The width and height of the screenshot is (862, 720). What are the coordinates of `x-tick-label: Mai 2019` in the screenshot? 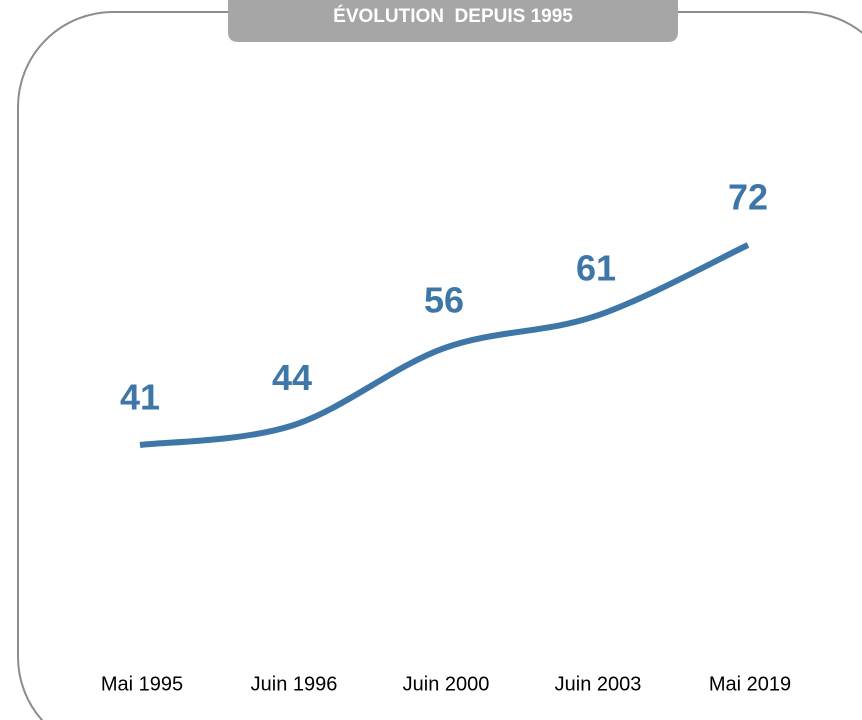 It's located at (750, 684).